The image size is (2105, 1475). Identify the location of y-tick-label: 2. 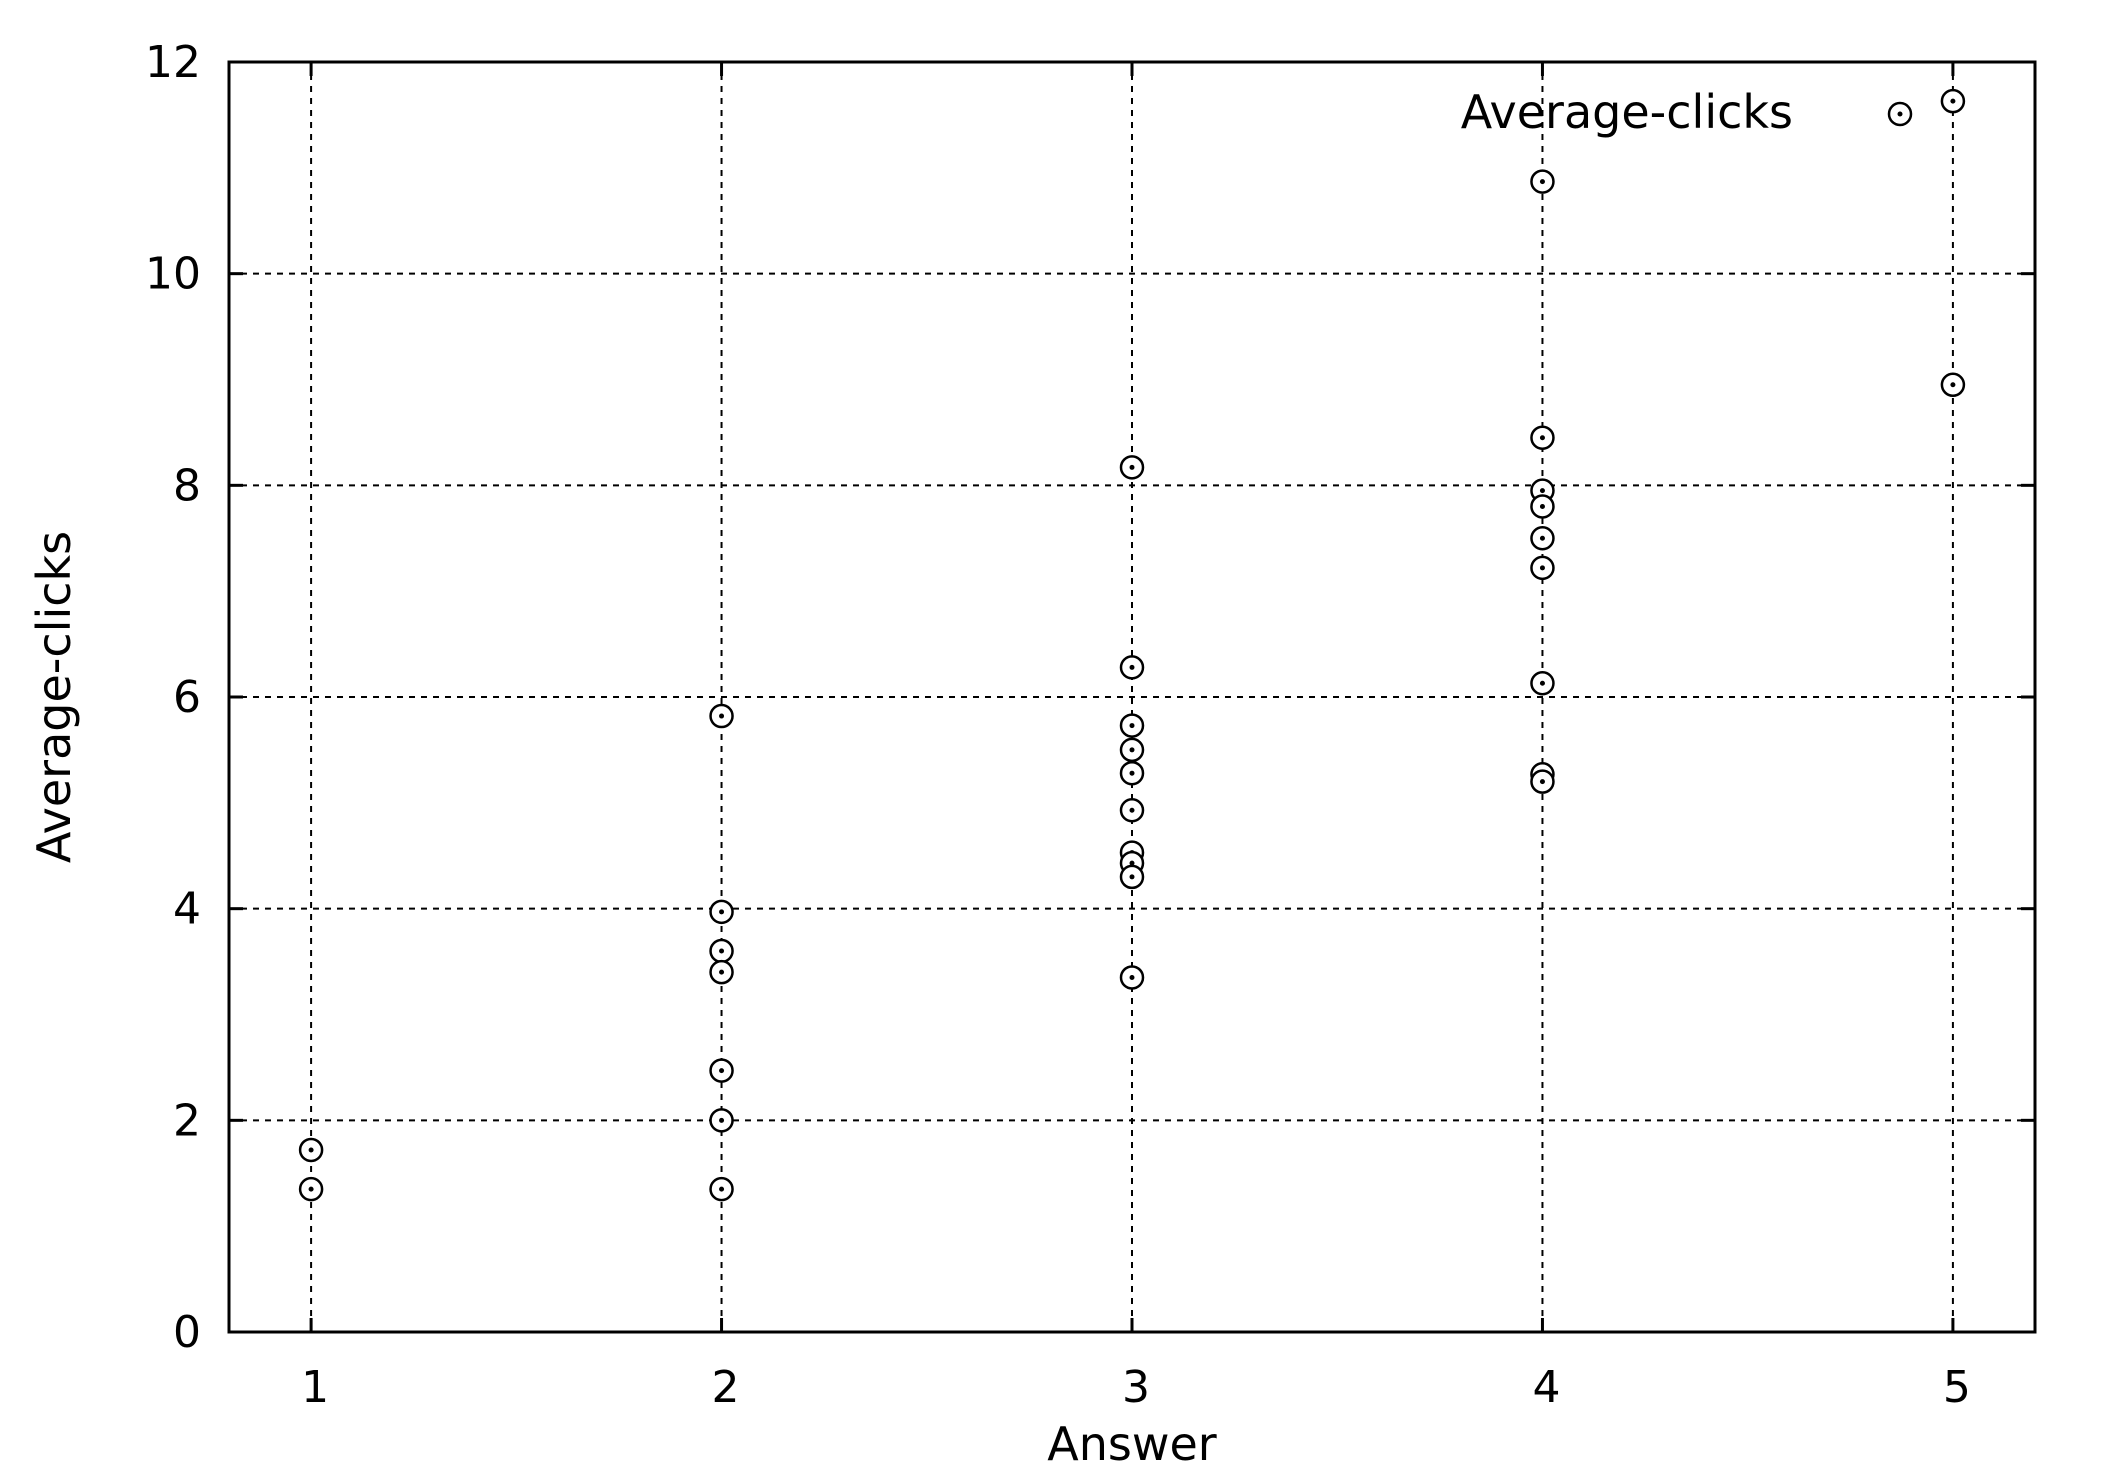
(187, 1120).